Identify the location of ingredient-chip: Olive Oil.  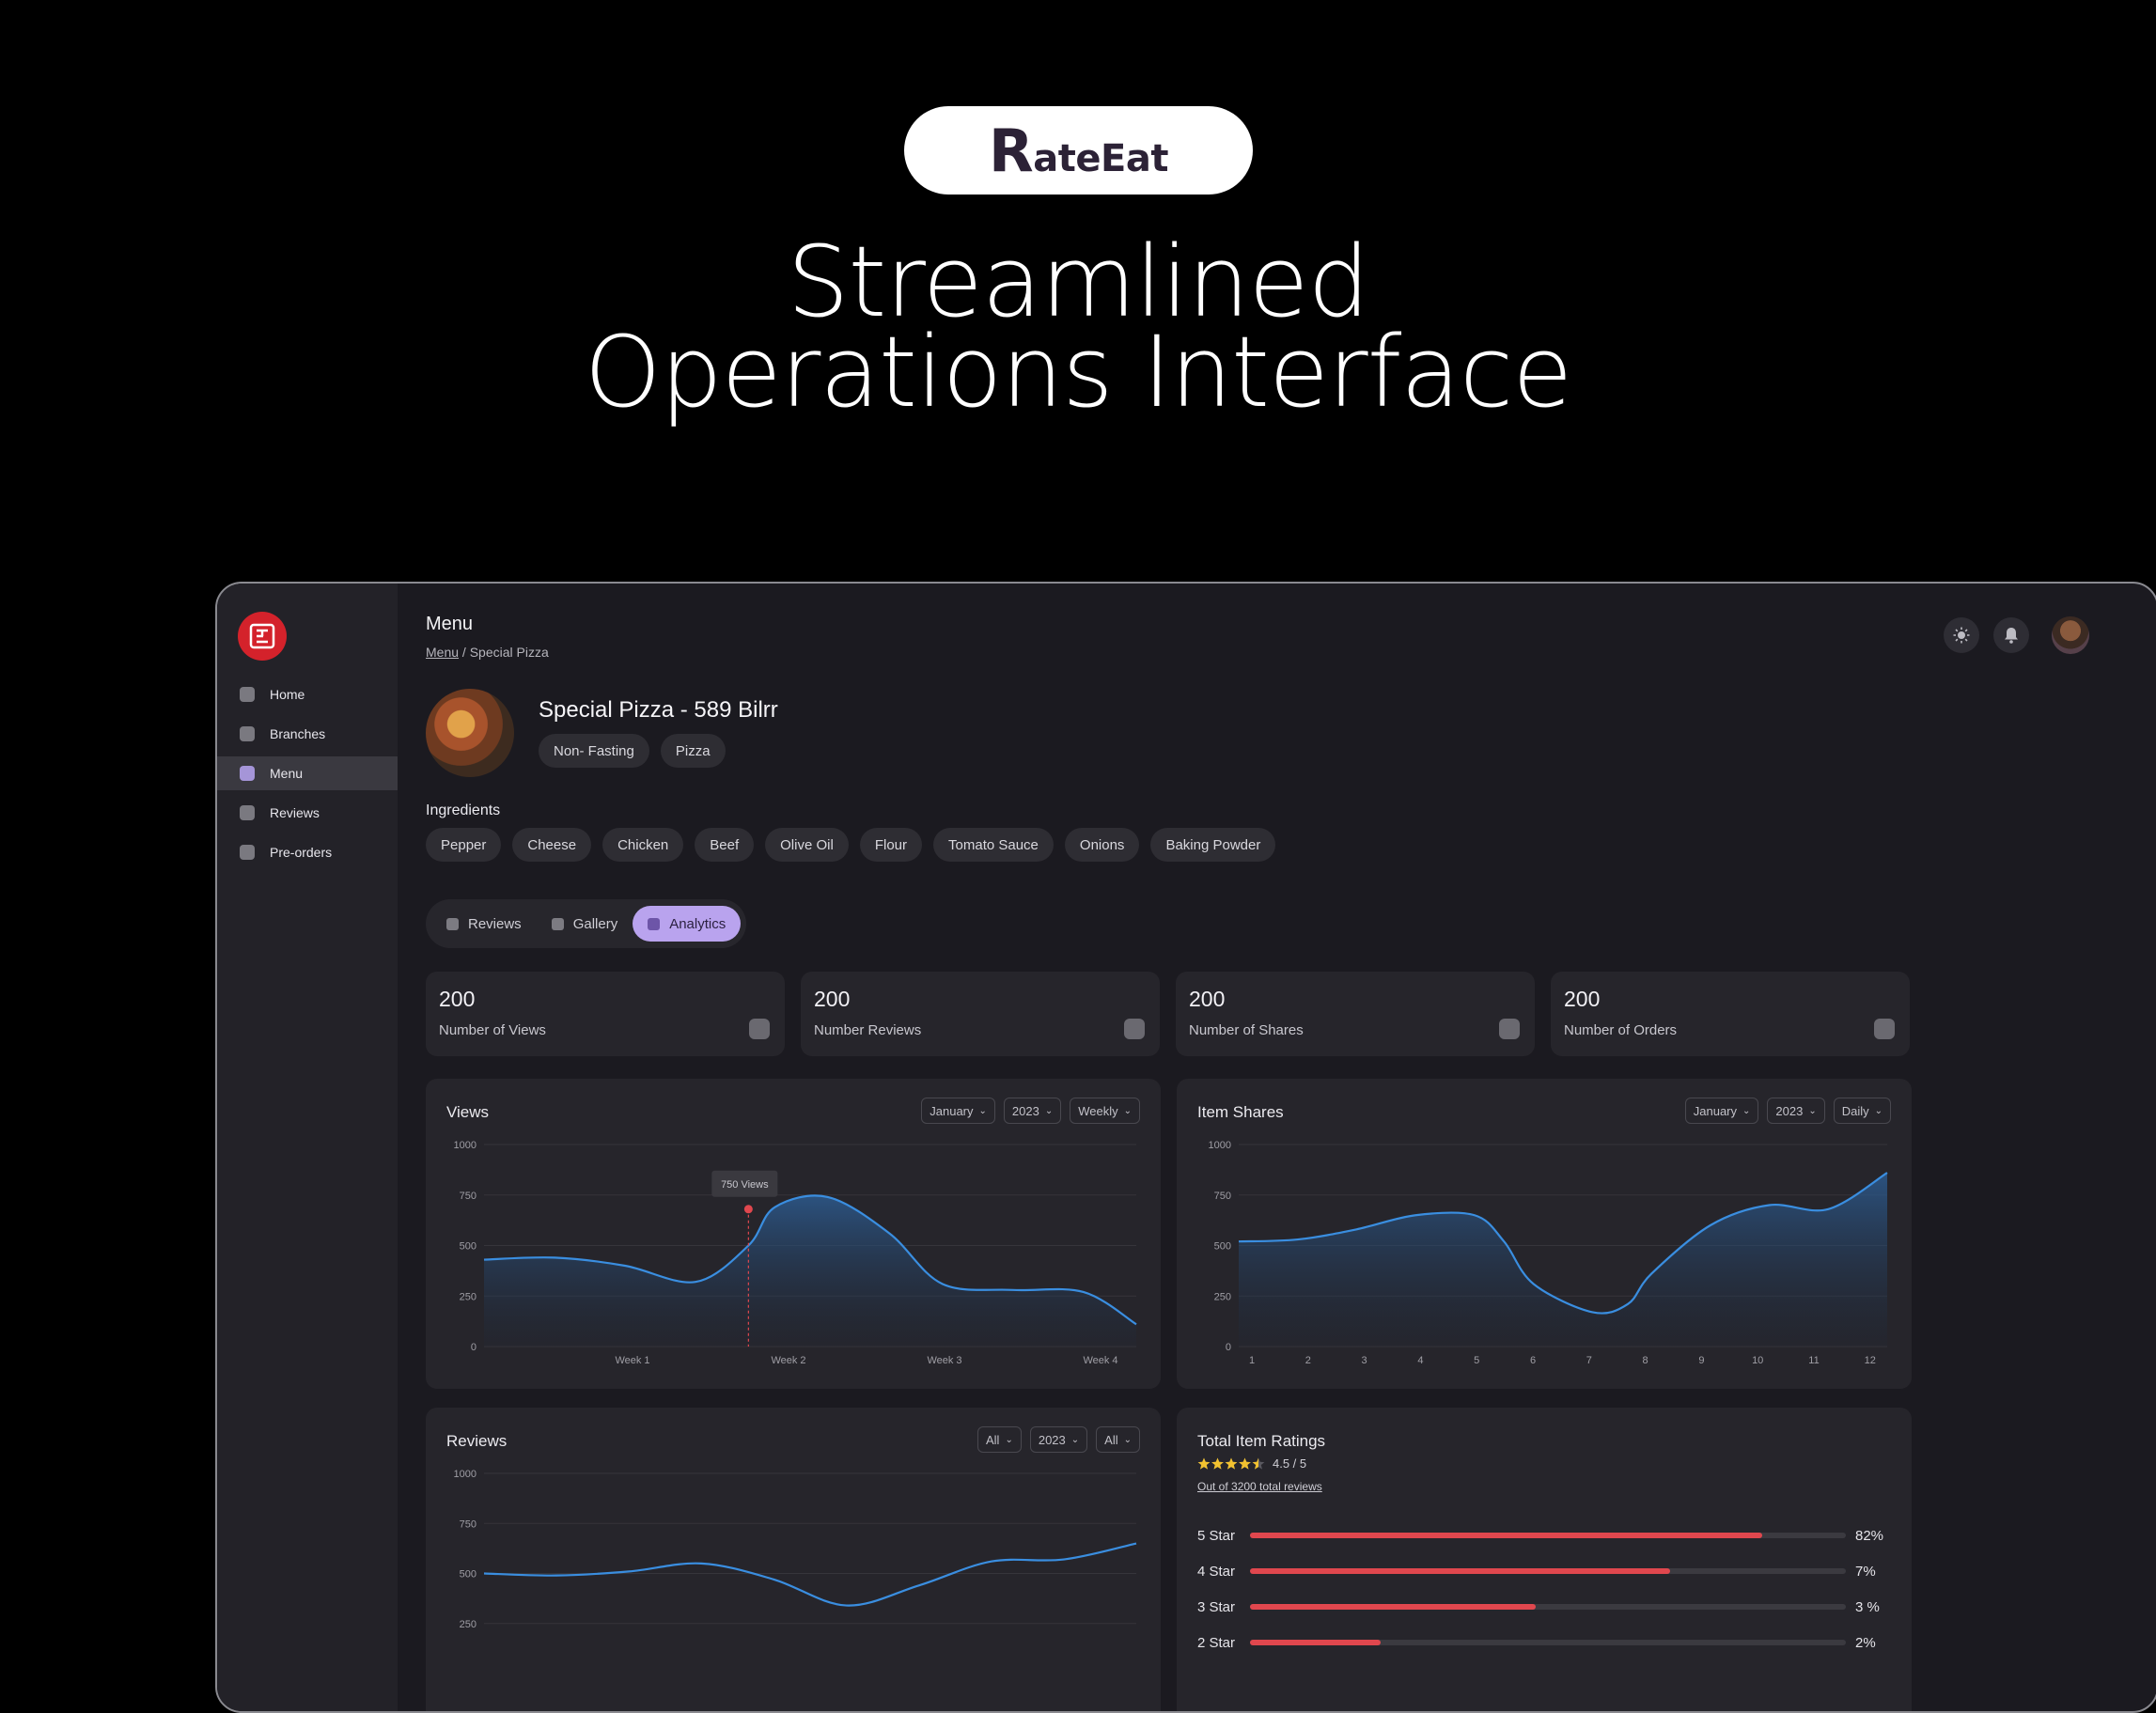
(807, 845).